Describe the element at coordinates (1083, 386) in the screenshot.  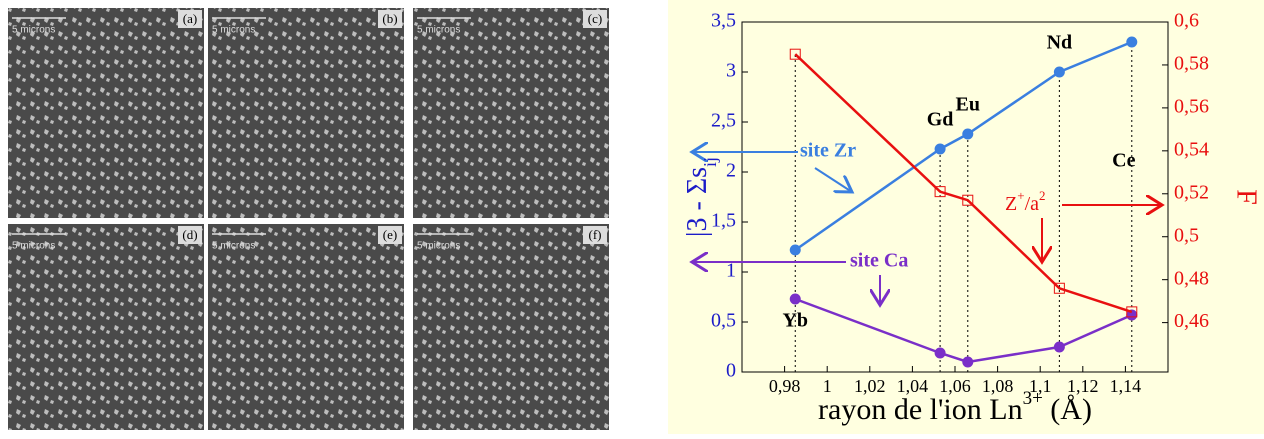
I see `x-tick-label: 1,12` at that location.